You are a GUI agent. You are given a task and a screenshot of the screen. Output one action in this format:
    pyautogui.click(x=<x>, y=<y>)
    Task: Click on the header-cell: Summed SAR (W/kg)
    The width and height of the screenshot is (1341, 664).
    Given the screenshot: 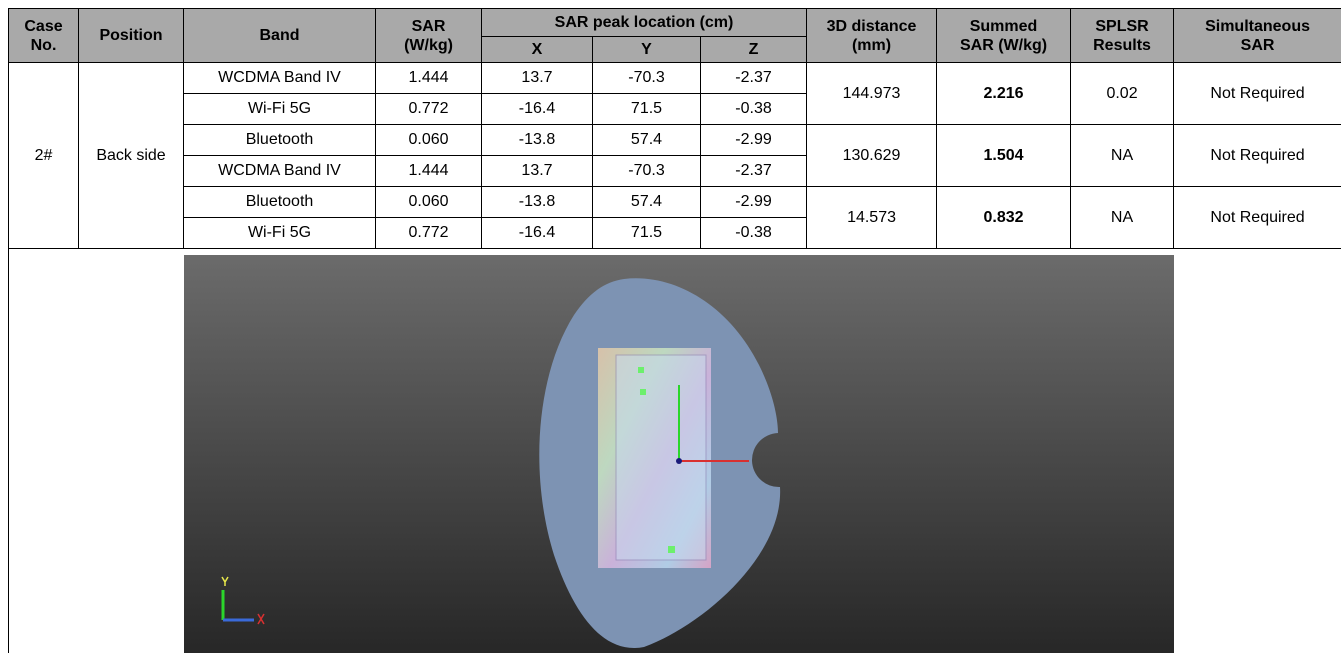 What is the action you would take?
    pyautogui.click(x=1004, y=35)
    